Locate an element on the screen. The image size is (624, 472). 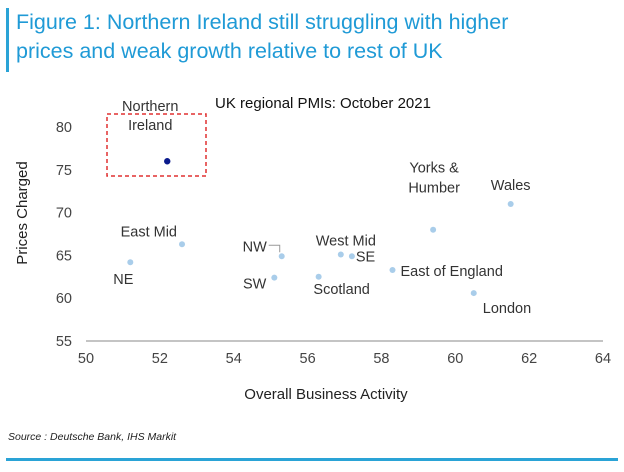
y-tick-label: 70 is located at coordinates (64, 214).